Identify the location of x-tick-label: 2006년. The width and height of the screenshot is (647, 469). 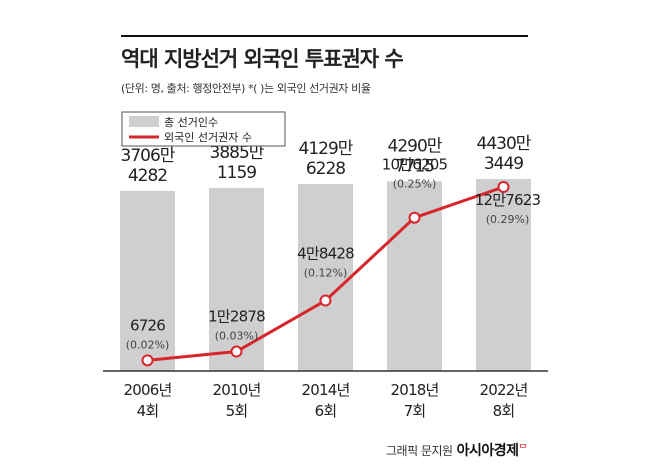
(148, 390).